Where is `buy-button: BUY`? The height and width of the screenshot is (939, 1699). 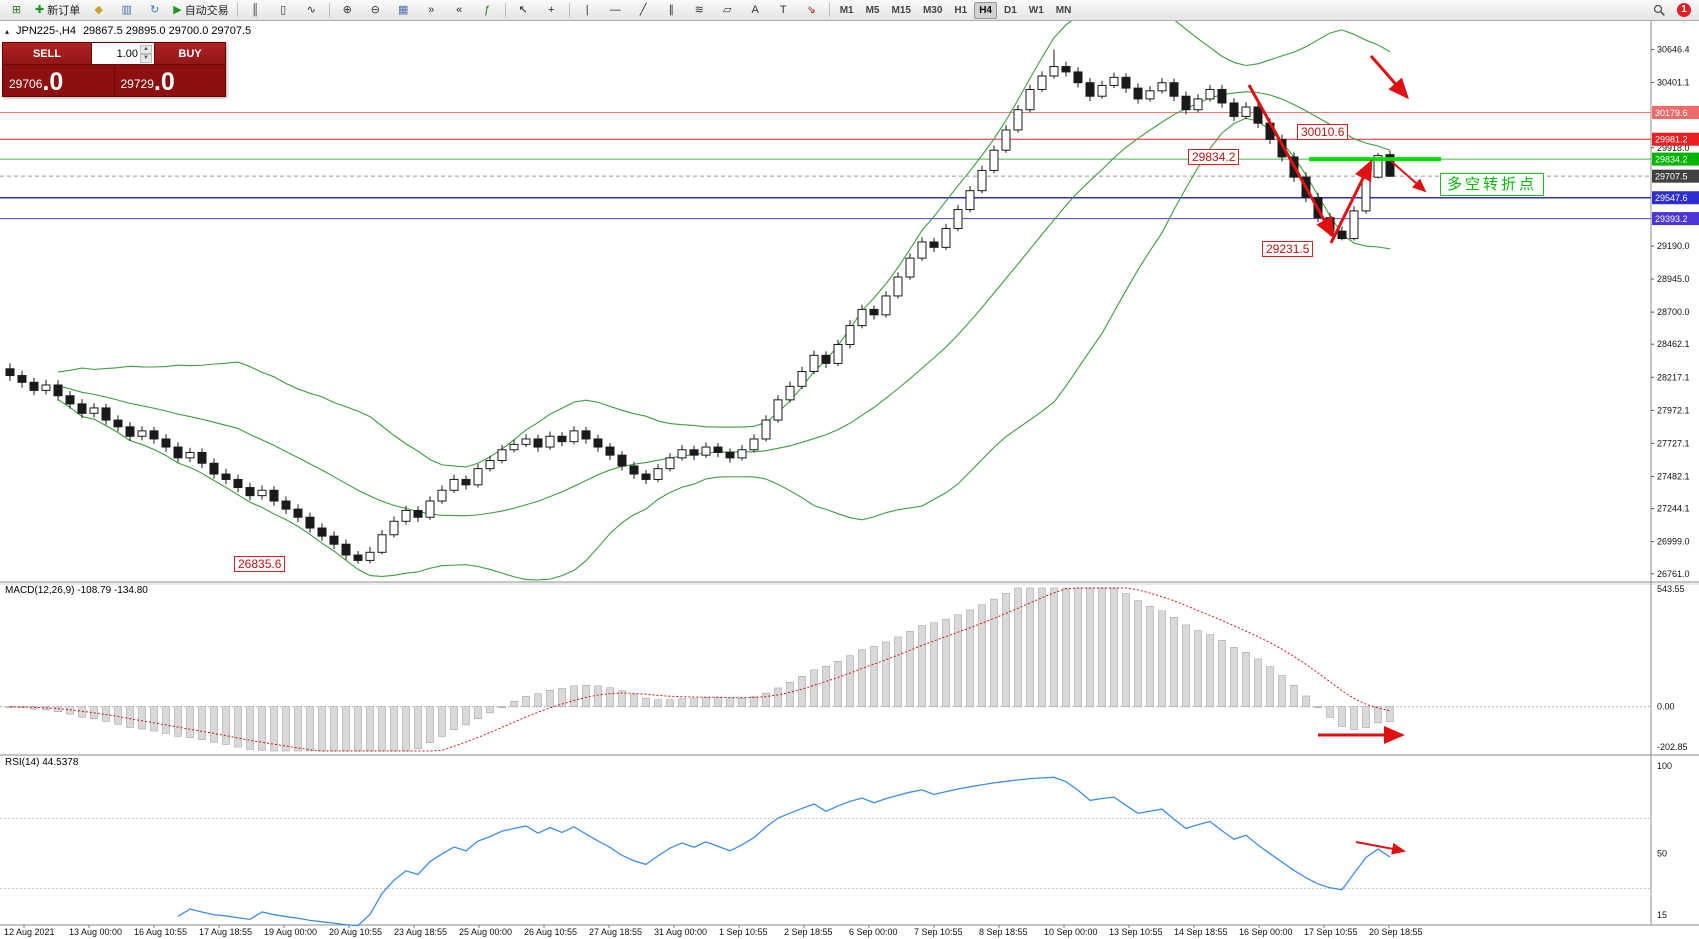
buy-button: BUY is located at coordinates (190, 53).